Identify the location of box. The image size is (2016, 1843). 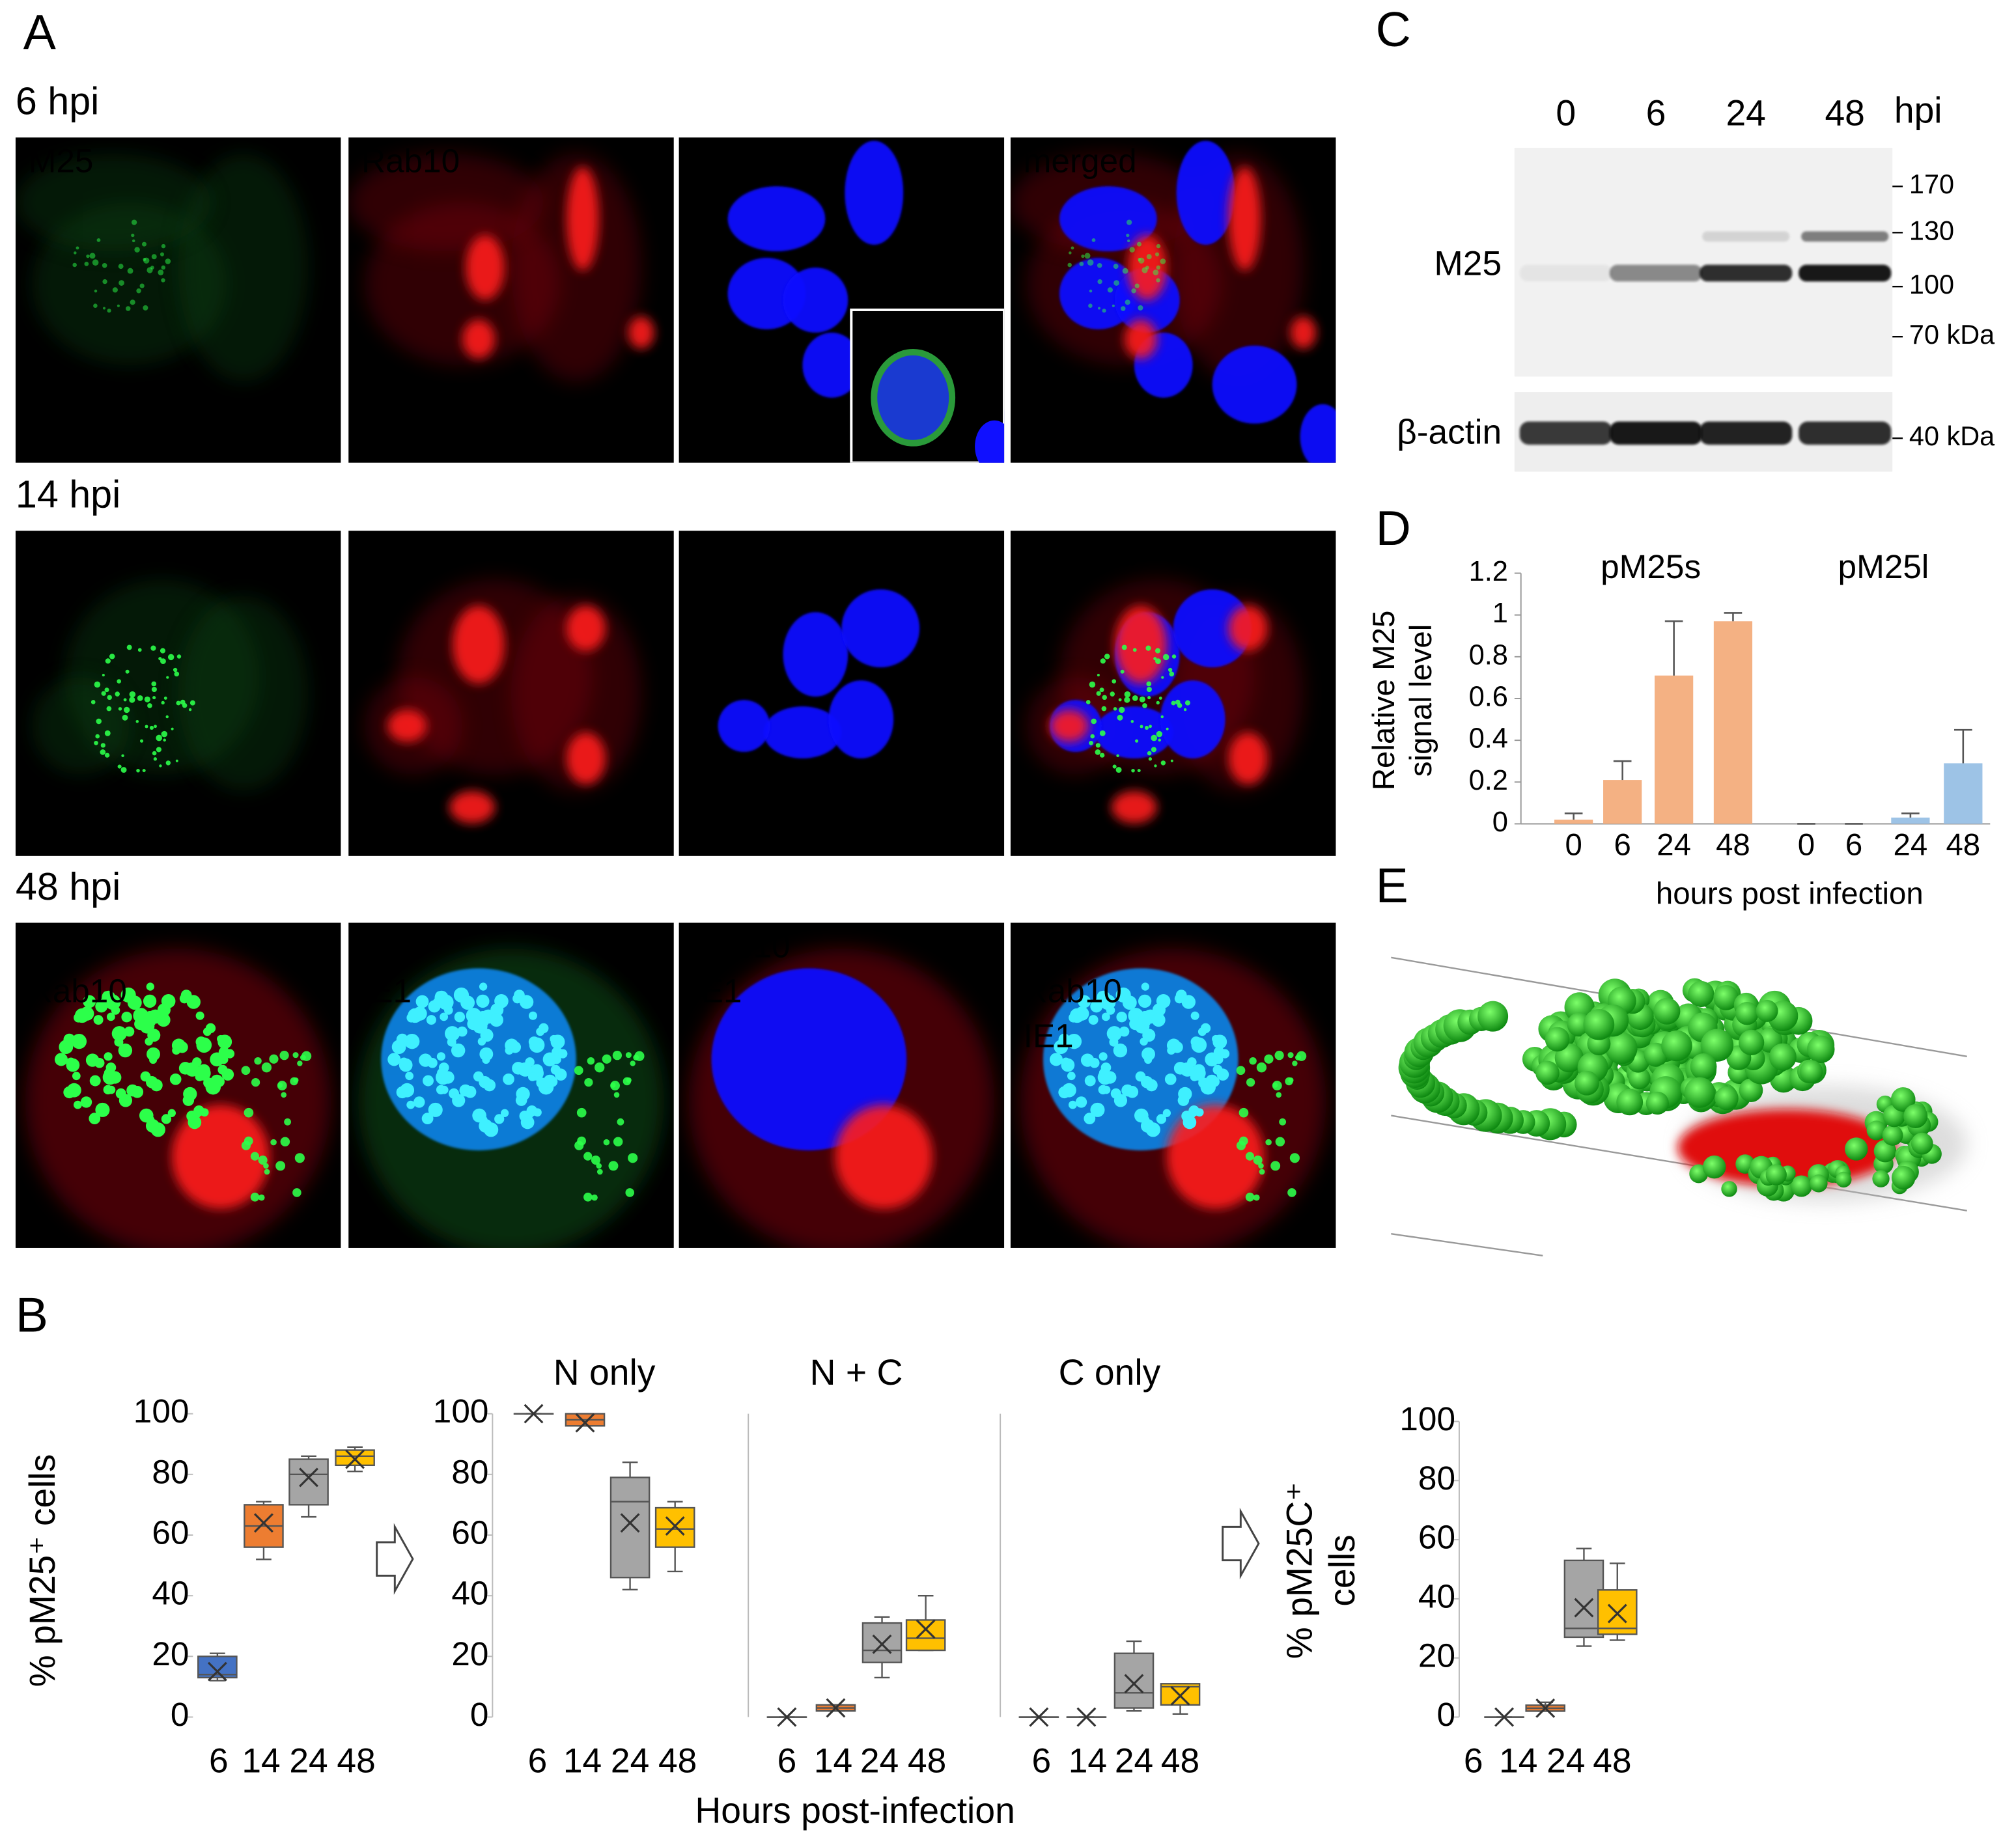
(1504, 1717).